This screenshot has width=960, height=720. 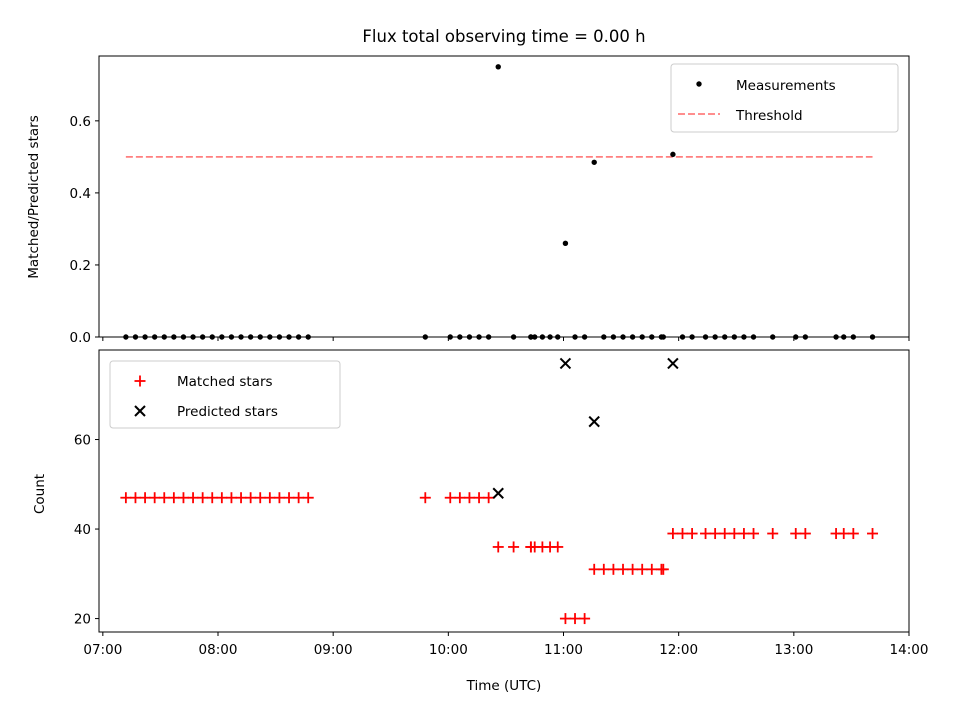 What do you see at coordinates (793, 650) in the screenshot?
I see `bottom-x-tick-label: 13:00` at bounding box center [793, 650].